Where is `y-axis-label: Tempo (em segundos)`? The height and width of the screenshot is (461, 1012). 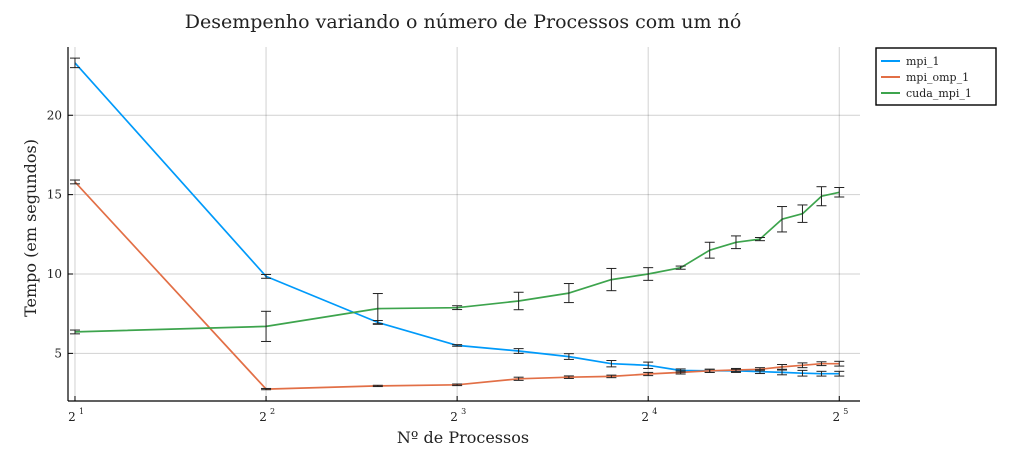
y-axis-label: Tempo (em segundos) is located at coordinates (30, 228).